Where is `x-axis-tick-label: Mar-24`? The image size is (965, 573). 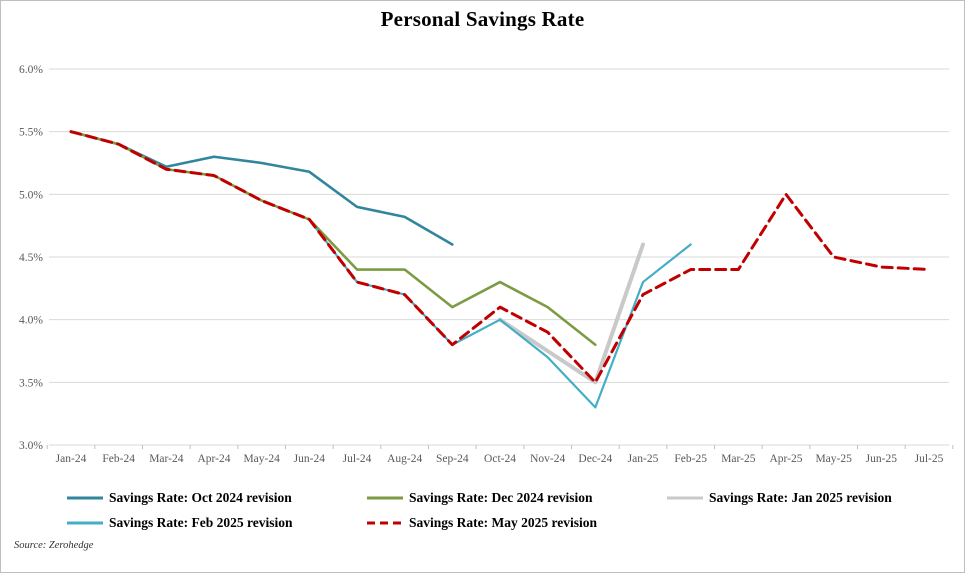 x-axis-tick-label: Mar-24 is located at coordinates (166, 459).